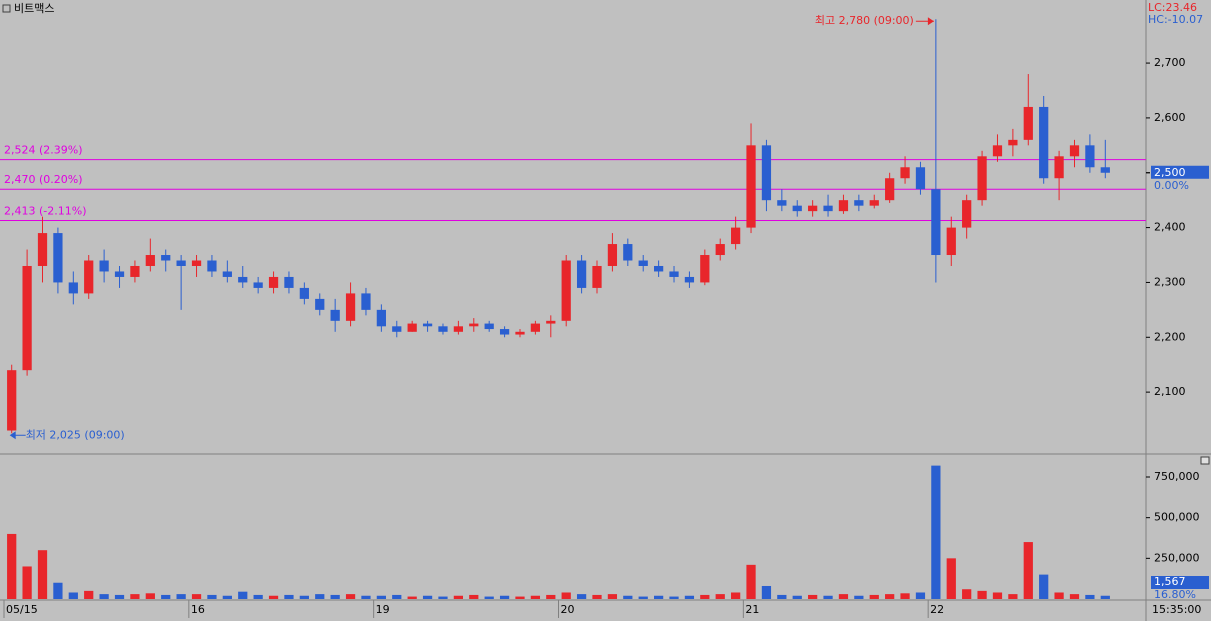 This screenshot has height=621, width=1211. Describe the element at coordinates (198, 609) in the screenshot. I see `x-tick-label: 16` at that location.